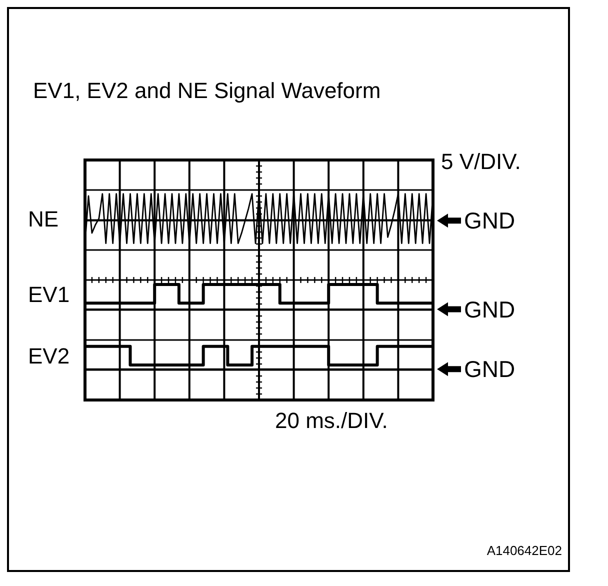 Image resolution: width=608 pixels, height=586 pixels. What do you see at coordinates (524, 550) in the screenshot?
I see `text: A140642E02` at bounding box center [524, 550].